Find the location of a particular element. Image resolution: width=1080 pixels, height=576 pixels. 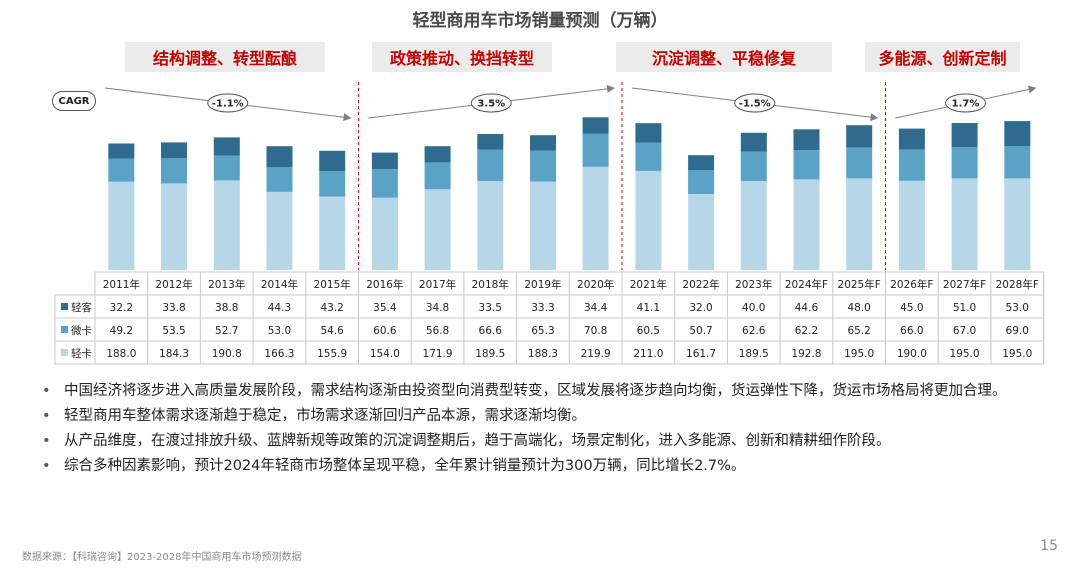

data-label: 56.8 is located at coordinates (437, 331).